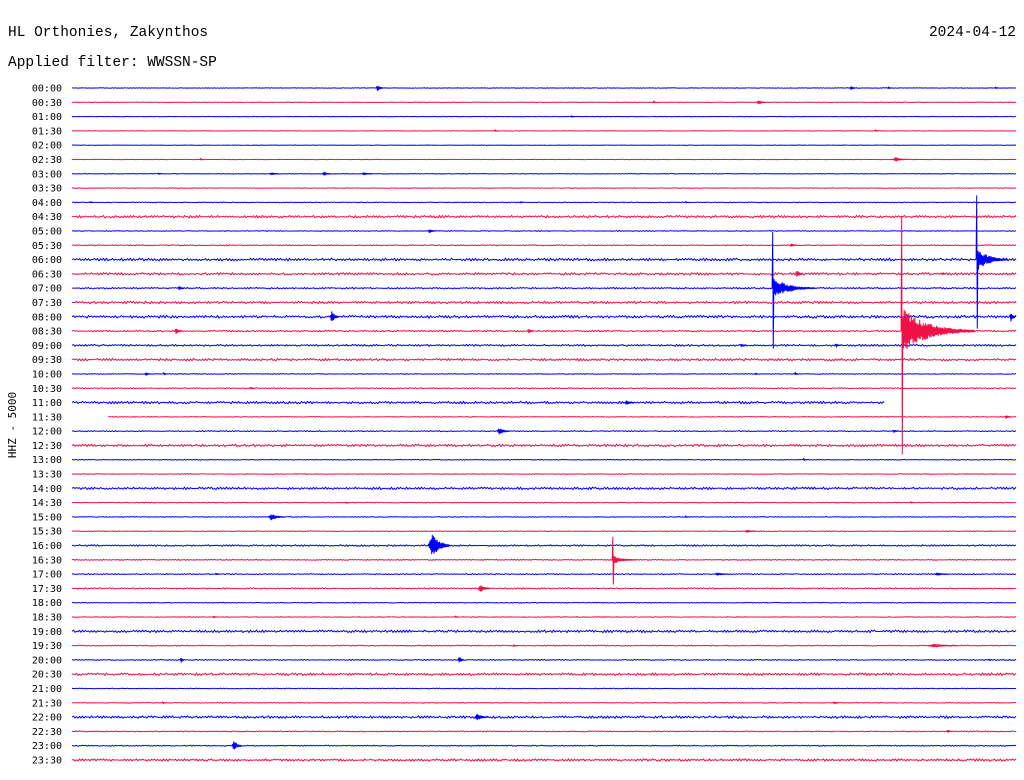 This screenshot has height=780, width=1024. Describe the element at coordinates (47, 675) in the screenshot. I see `time-label: 20:30` at that location.